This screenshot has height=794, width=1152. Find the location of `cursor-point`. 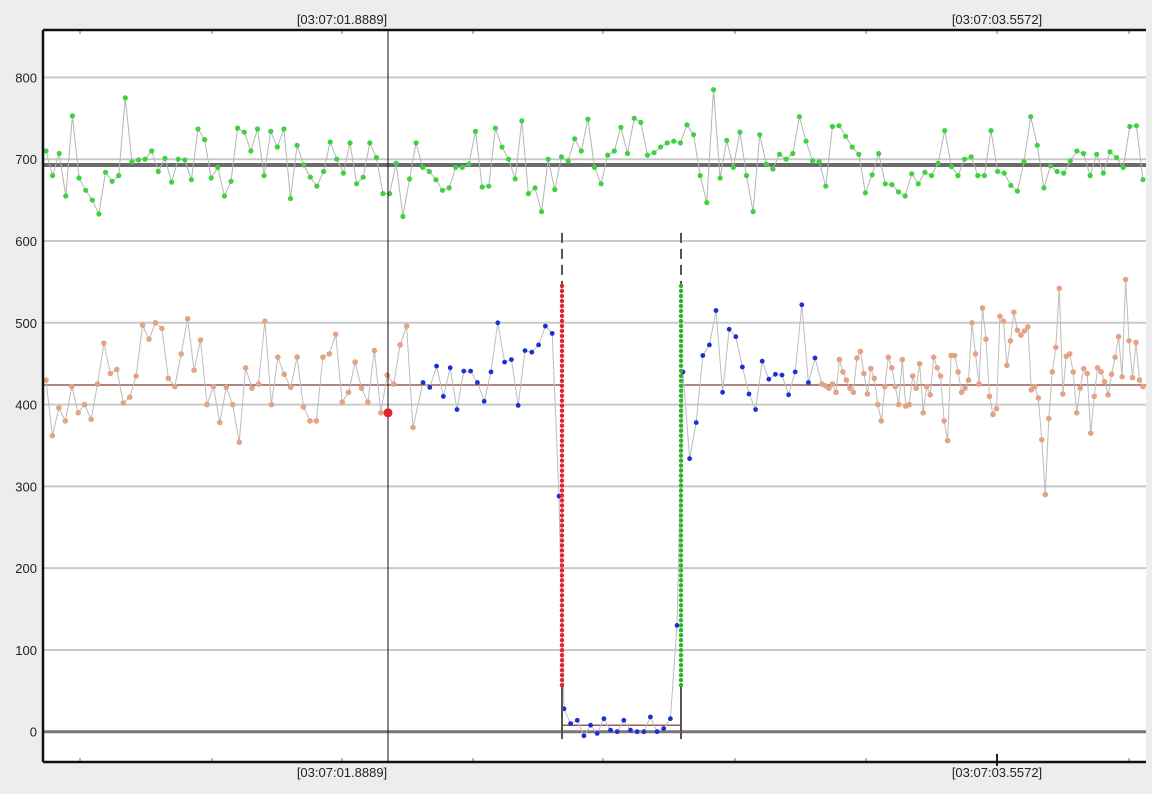

cursor-point is located at coordinates (388, 413).